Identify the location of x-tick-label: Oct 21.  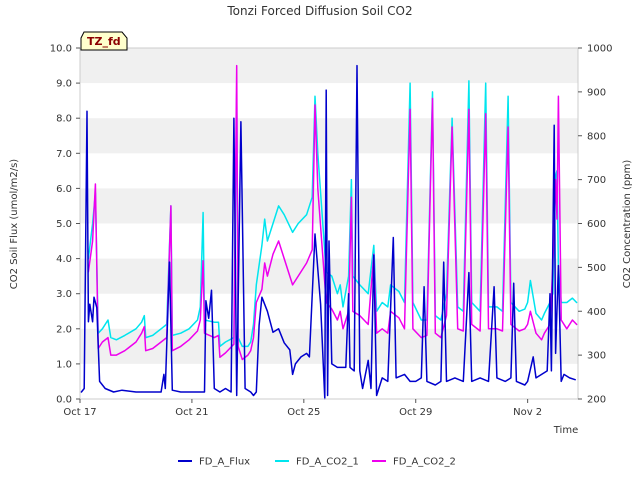
(191, 412).